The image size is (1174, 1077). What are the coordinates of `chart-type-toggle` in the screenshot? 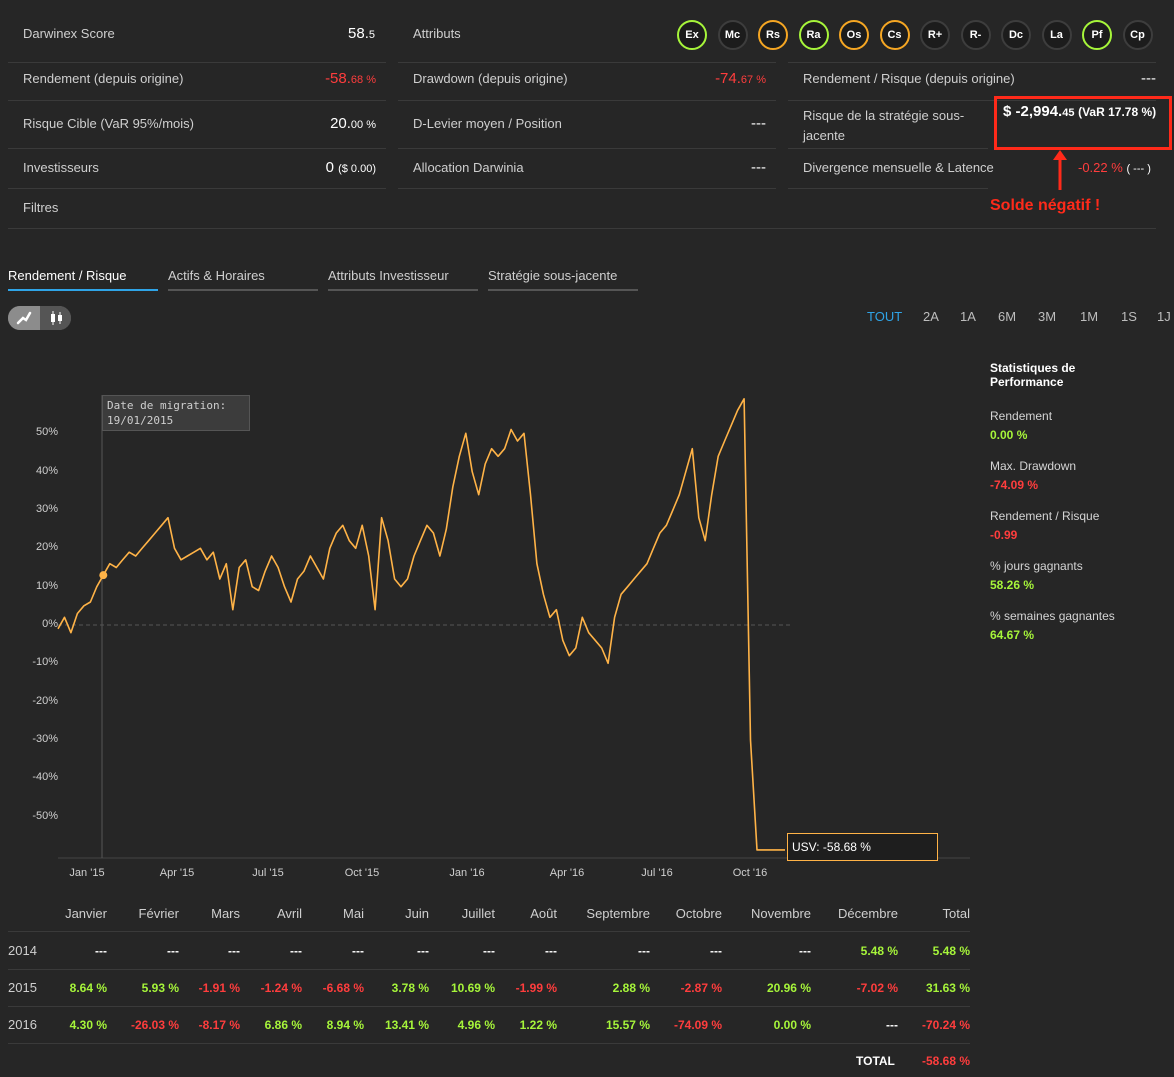 It's located at (39, 318).